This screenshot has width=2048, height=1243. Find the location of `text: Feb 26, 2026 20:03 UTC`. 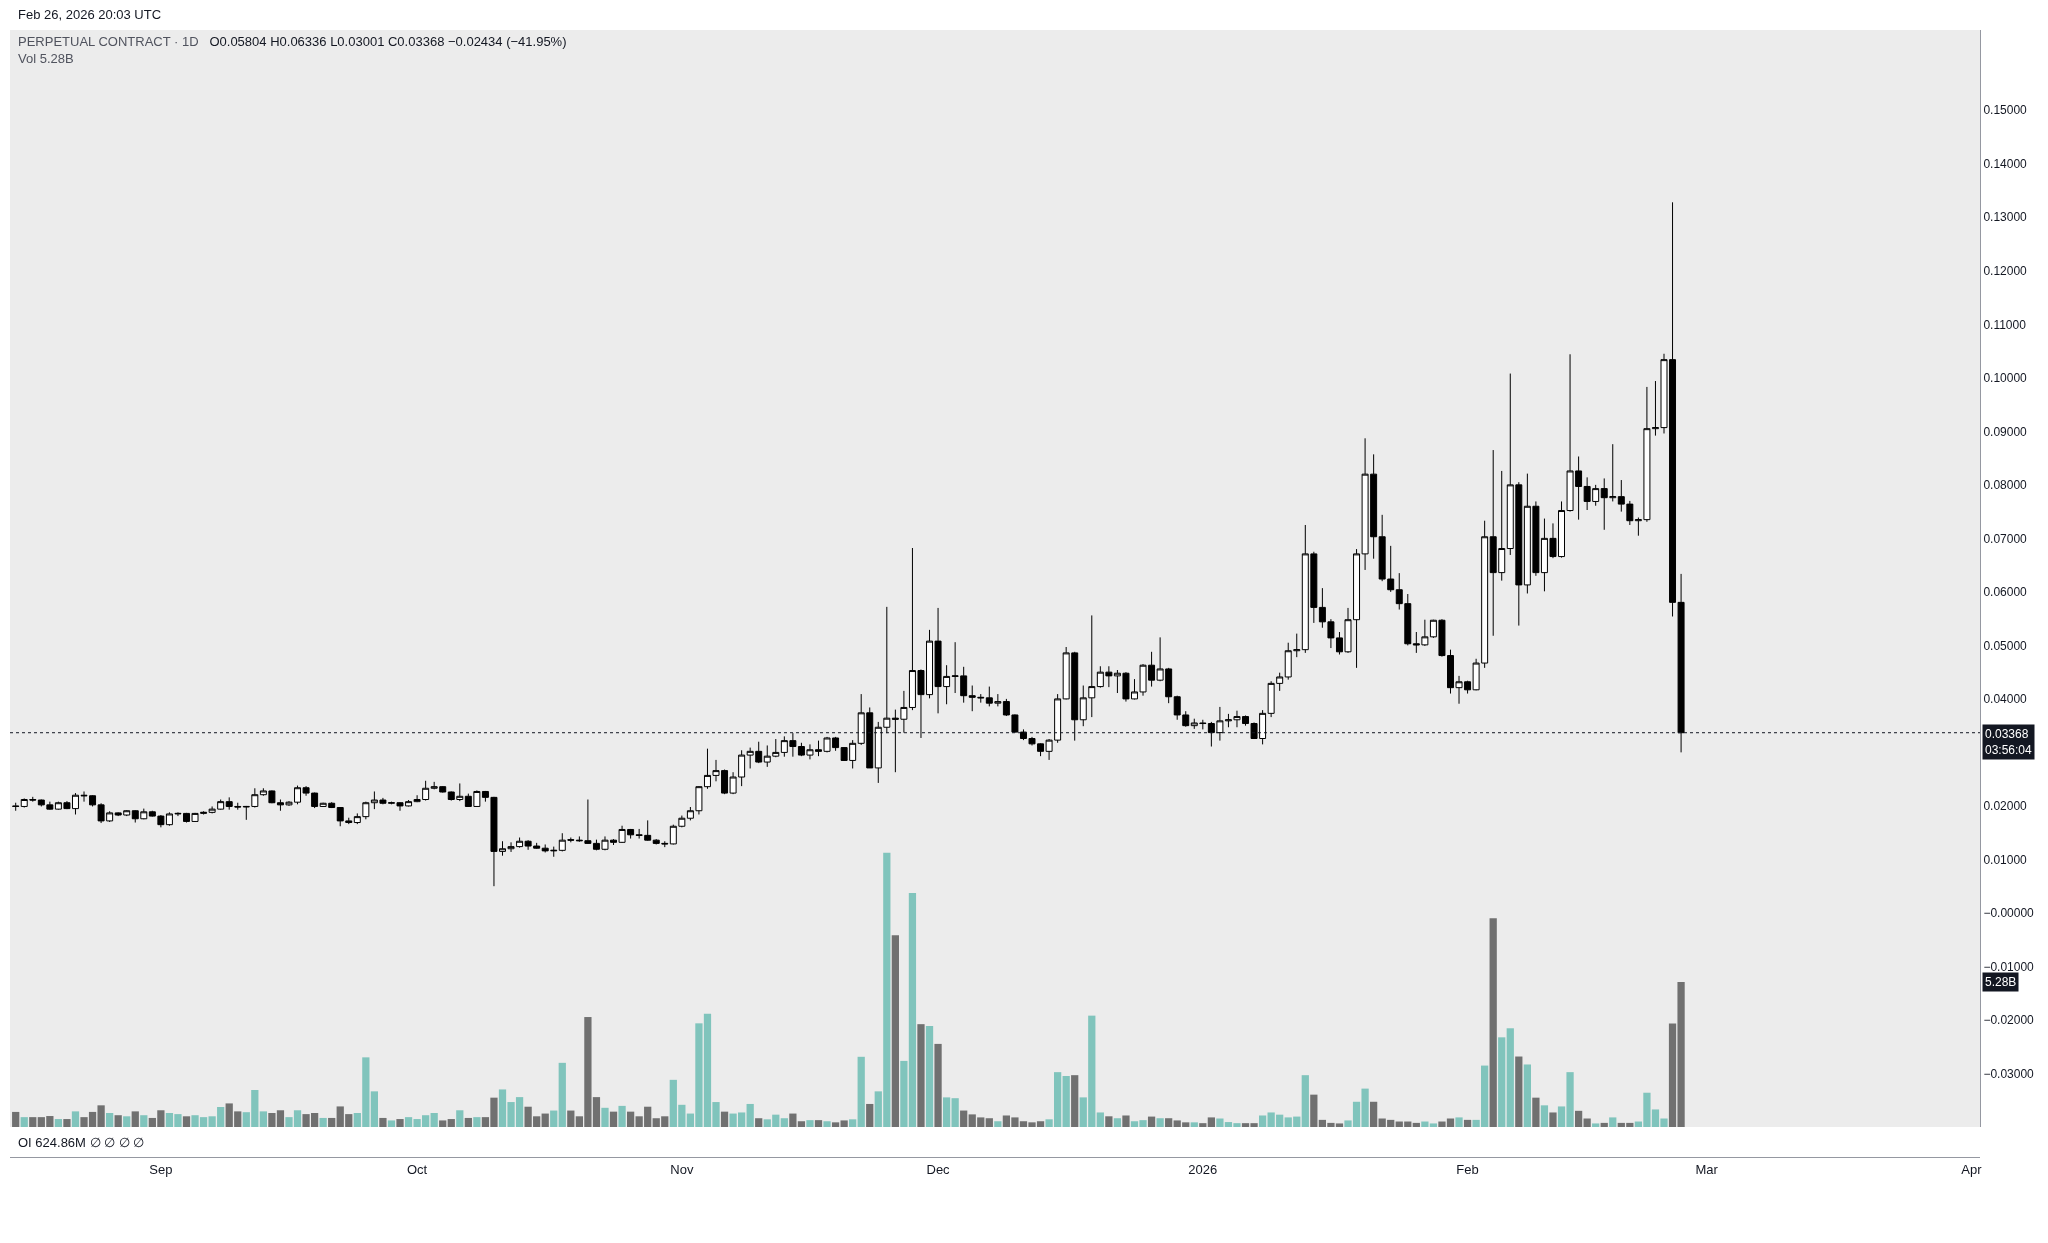

text: Feb 26, 2026 20:03 UTC is located at coordinates (90, 14).